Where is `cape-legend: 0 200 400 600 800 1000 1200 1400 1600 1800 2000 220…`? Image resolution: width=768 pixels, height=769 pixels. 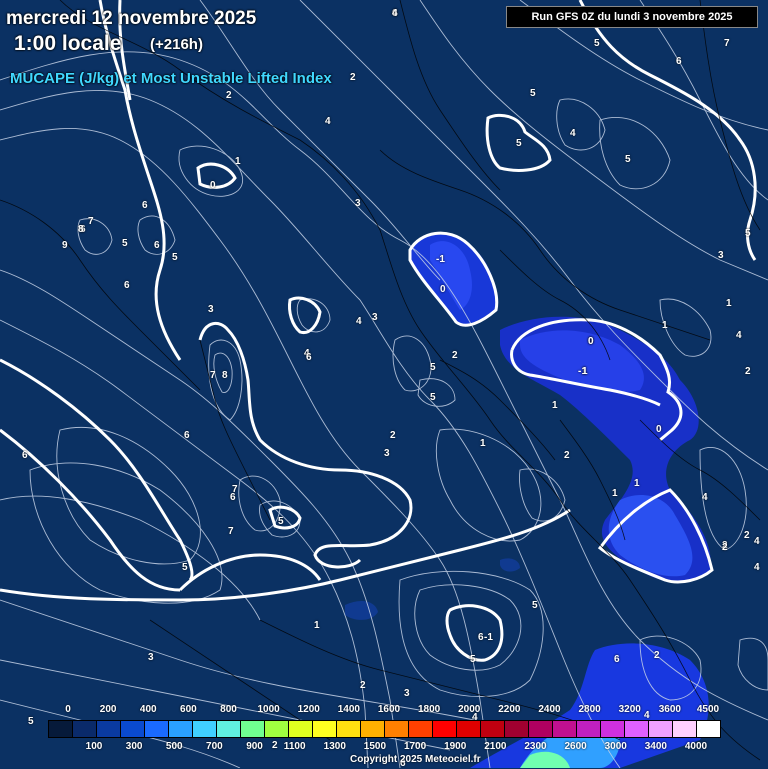 cape-legend: 0 200 400 600 800 1000 1200 1400 1600 1800 2000 220… is located at coordinates (384, 734).